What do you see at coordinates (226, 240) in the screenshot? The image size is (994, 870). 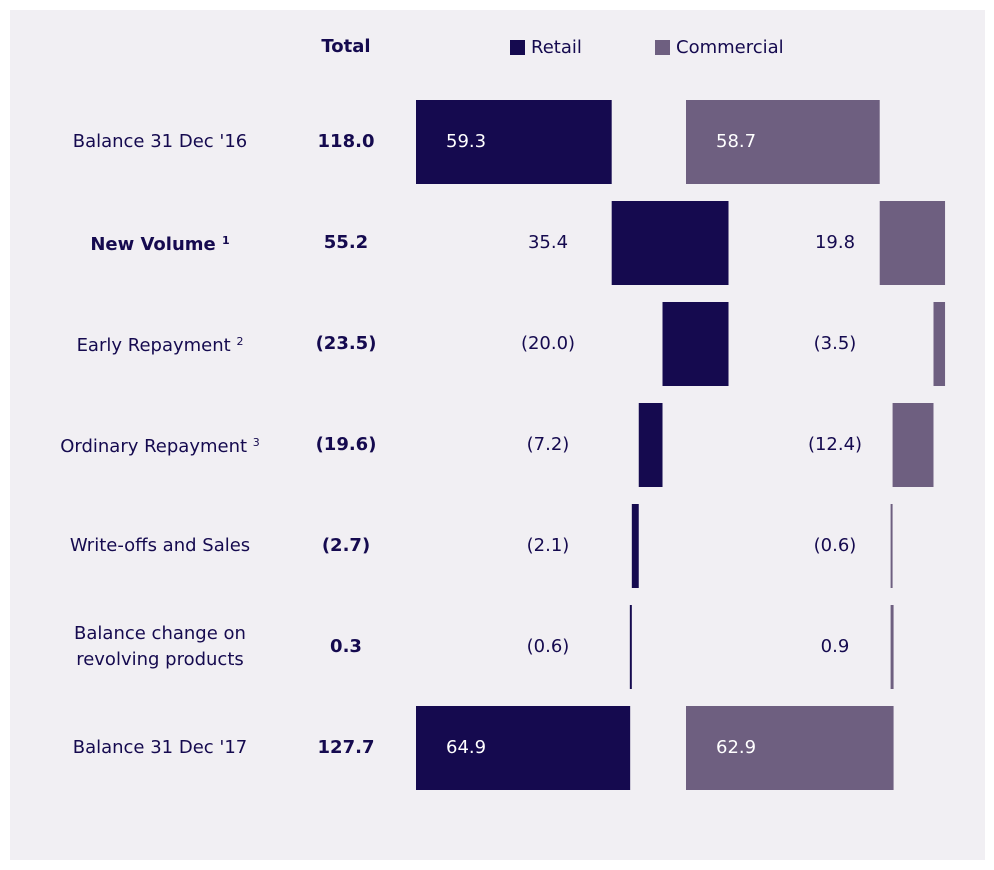 I see `footnote-marker: 1` at bounding box center [226, 240].